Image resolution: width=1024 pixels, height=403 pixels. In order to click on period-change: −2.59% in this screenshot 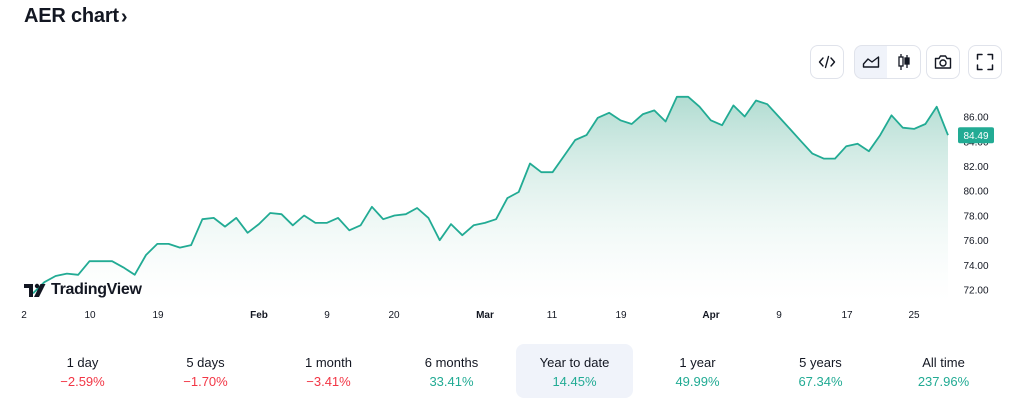, I will do `click(82, 381)`.